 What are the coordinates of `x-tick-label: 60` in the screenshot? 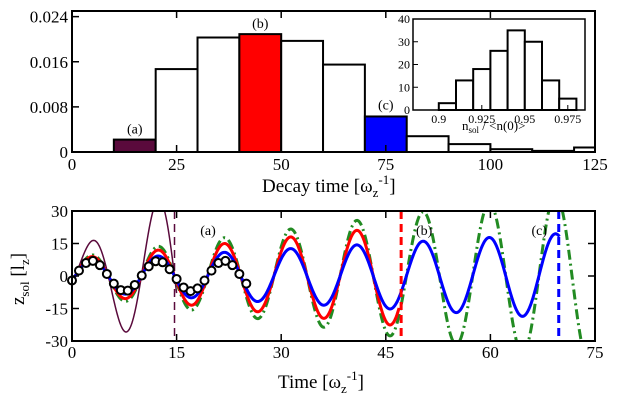 It's located at (490, 352).